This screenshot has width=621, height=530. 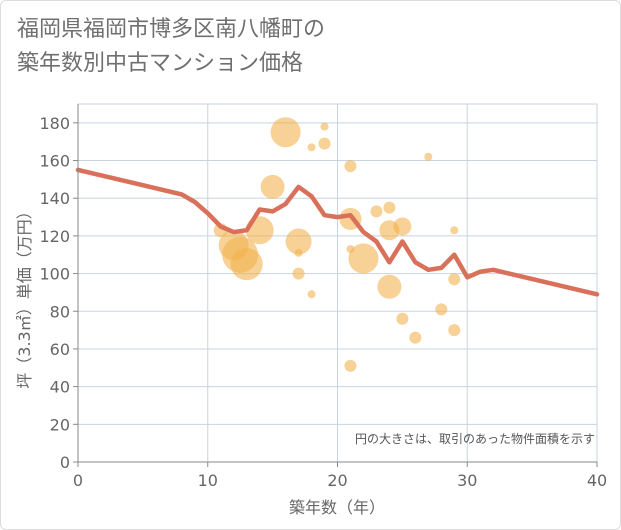 I want to click on y-tick-label: 140, so click(x=54, y=198).